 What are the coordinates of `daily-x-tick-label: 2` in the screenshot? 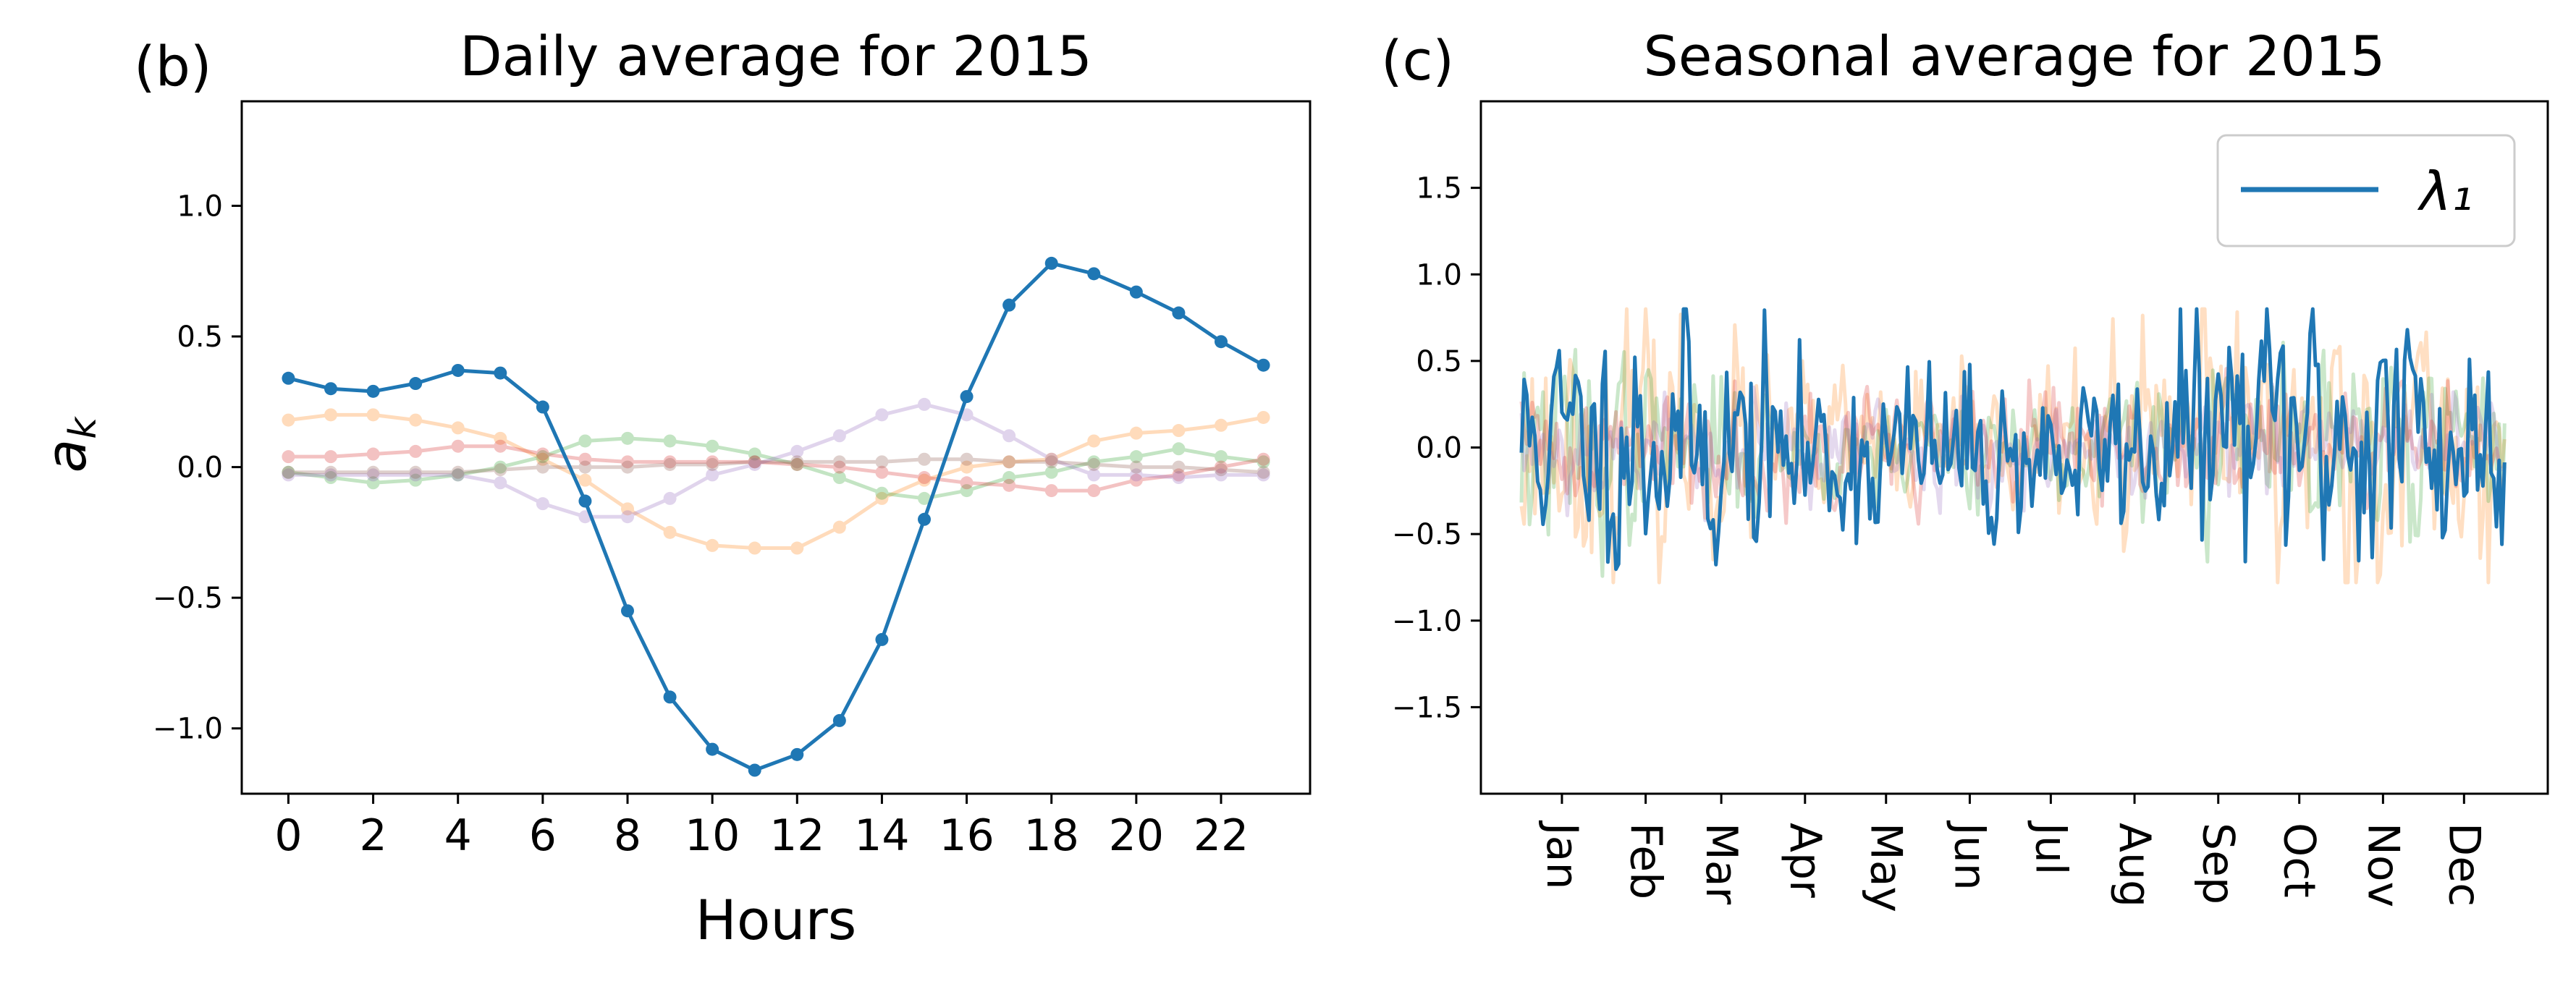 It's located at (373, 835).